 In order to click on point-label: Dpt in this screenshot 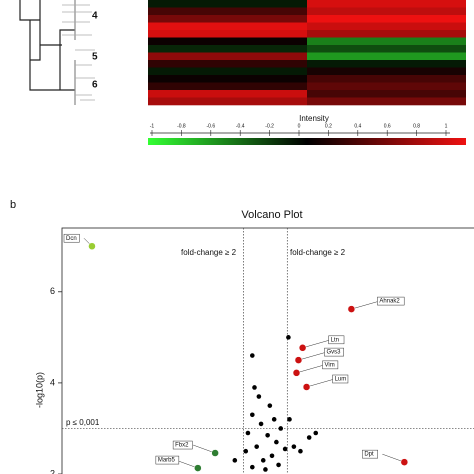, I will do `click(369, 455)`.